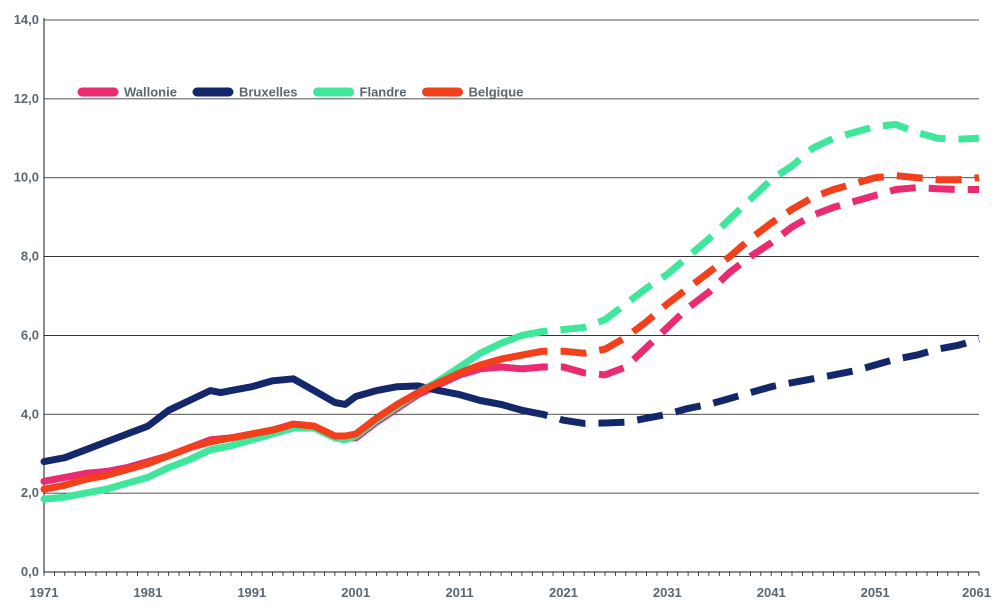 Image resolution: width=1000 pixels, height=616 pixels. I want to click on series-line-bruxelles-projection, so click(750, 381).